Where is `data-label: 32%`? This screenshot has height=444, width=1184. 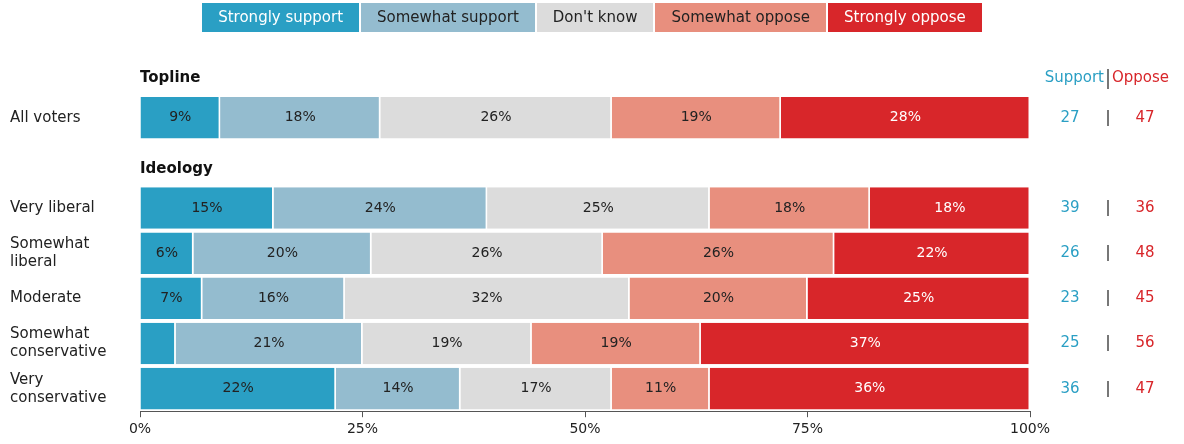 data-label: 32% is located at coordinates (487, 296).